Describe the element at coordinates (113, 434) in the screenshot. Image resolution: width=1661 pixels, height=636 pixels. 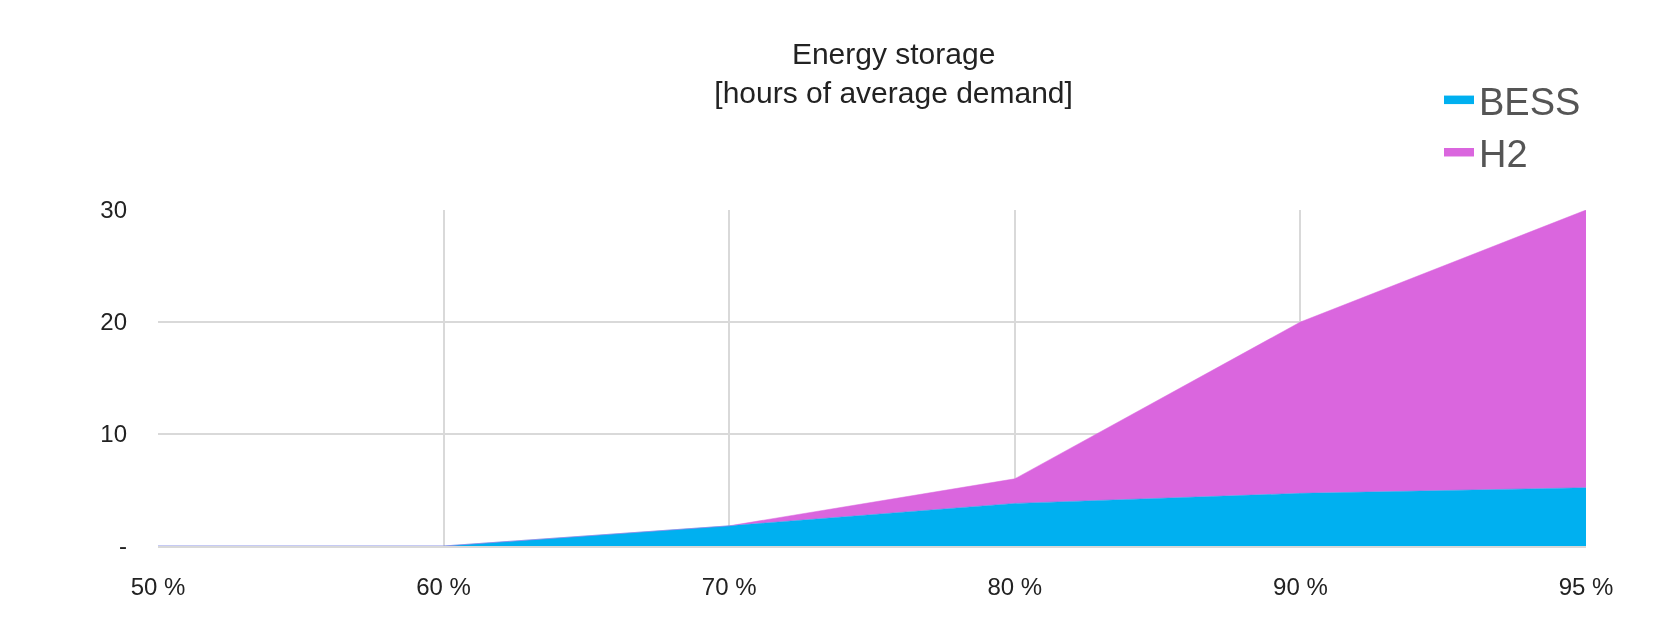
I see `y-tick-label: 10` at that location.